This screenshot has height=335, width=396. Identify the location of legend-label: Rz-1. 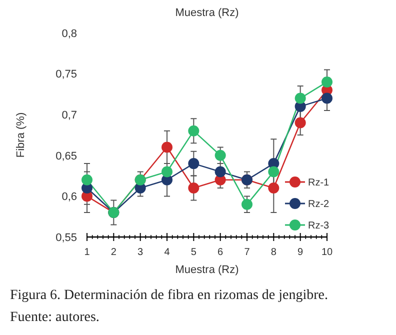
(319, 183).